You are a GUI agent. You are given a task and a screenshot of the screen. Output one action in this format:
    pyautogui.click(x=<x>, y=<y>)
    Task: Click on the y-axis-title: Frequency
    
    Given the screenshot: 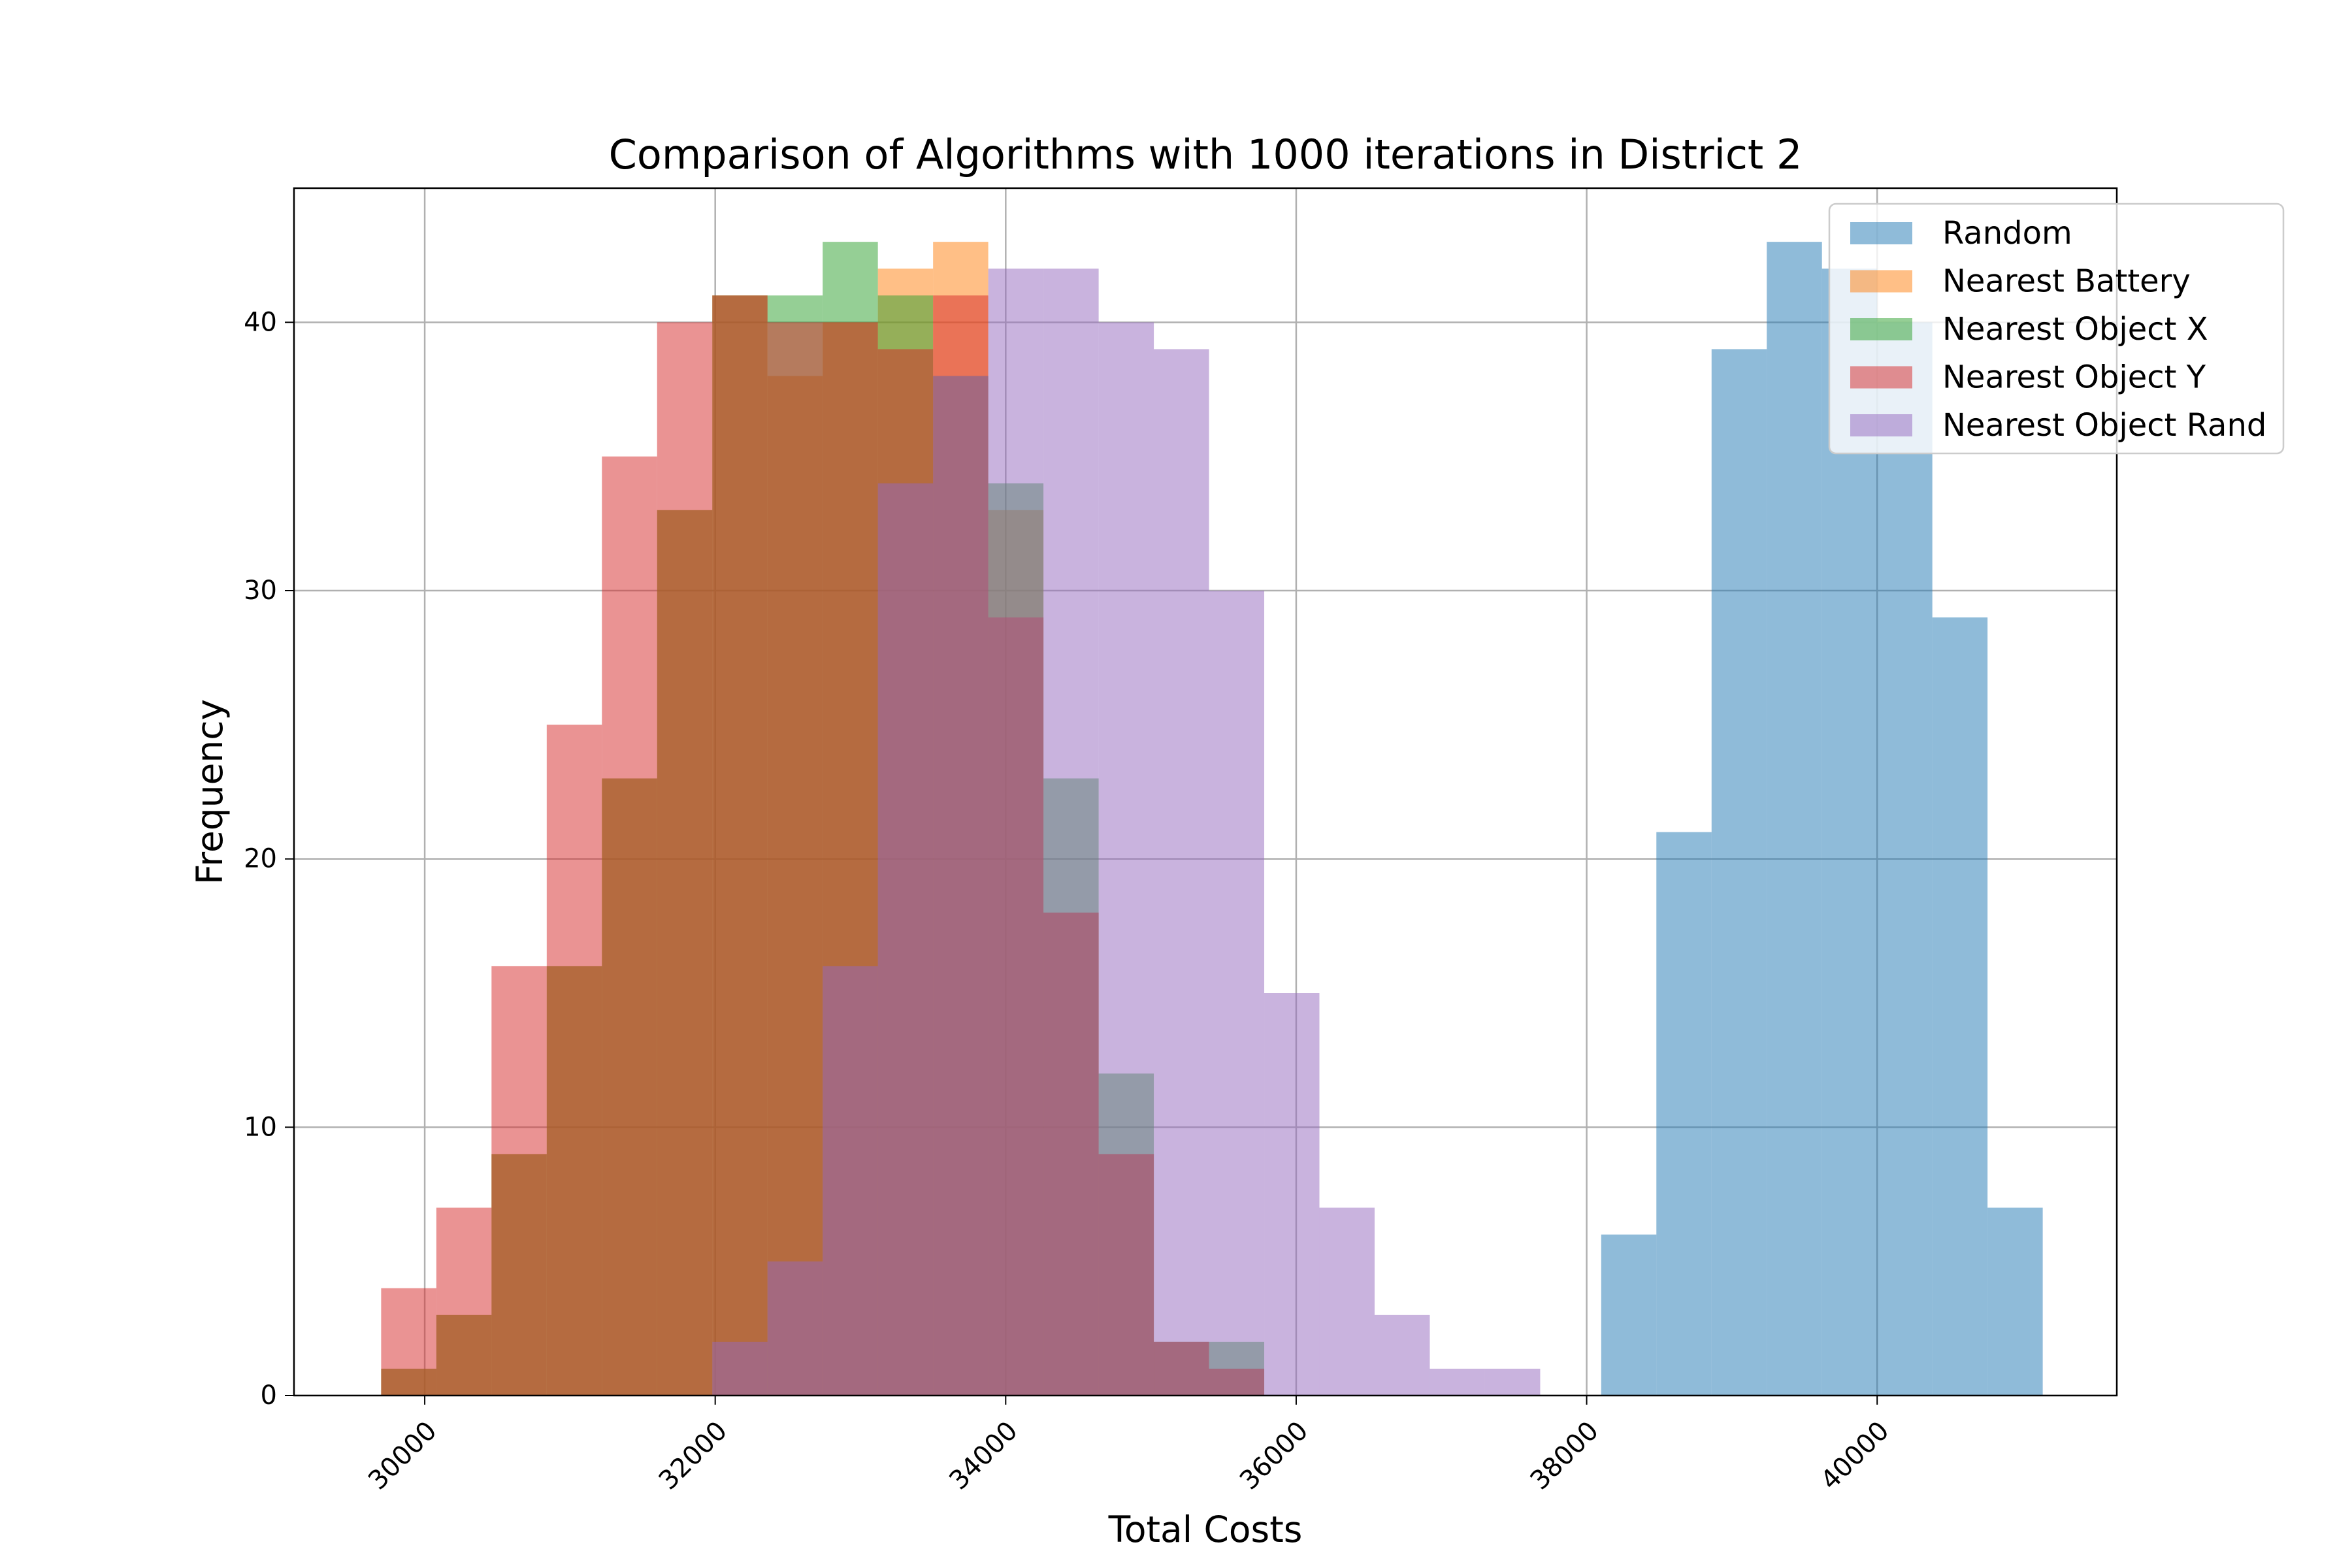 What is the action you would take?
    pyautogui.click(x=210, y=792)
    